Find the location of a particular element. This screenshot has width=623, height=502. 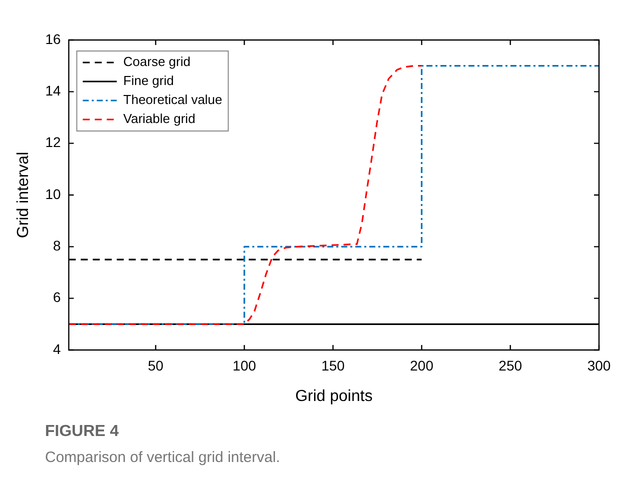

x-tick-label: 50 is located at coordinates (156, 365).